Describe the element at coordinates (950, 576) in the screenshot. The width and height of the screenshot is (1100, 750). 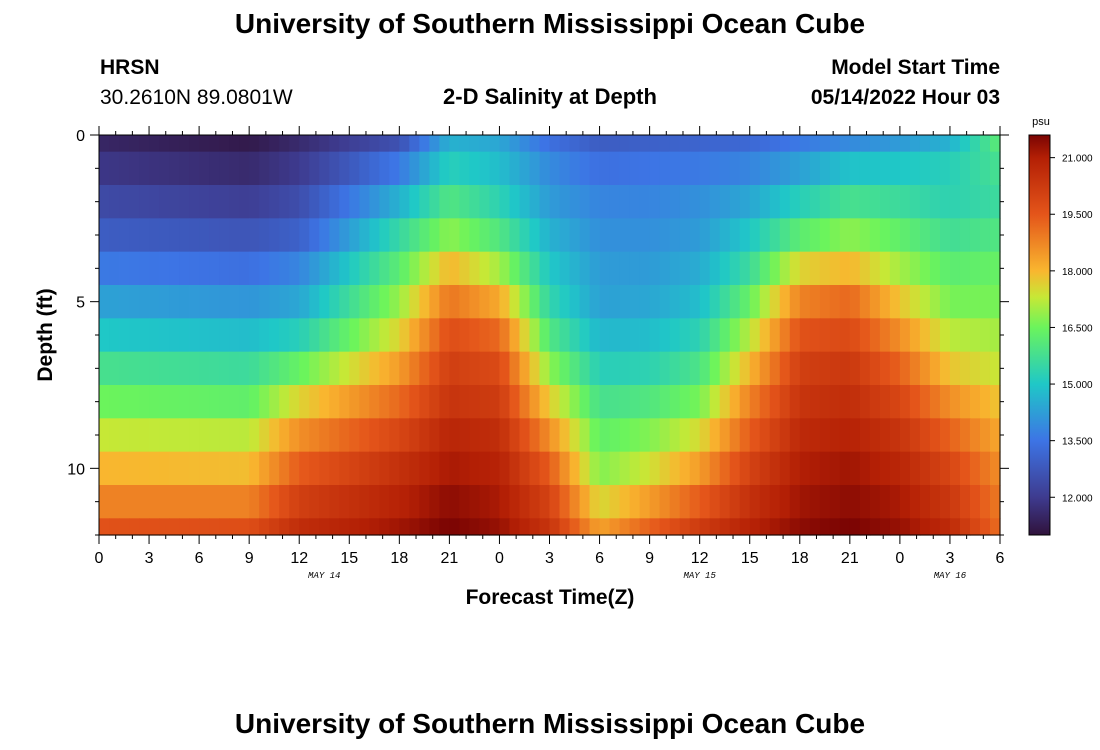
I see `date-label: MAY 16` at that location.